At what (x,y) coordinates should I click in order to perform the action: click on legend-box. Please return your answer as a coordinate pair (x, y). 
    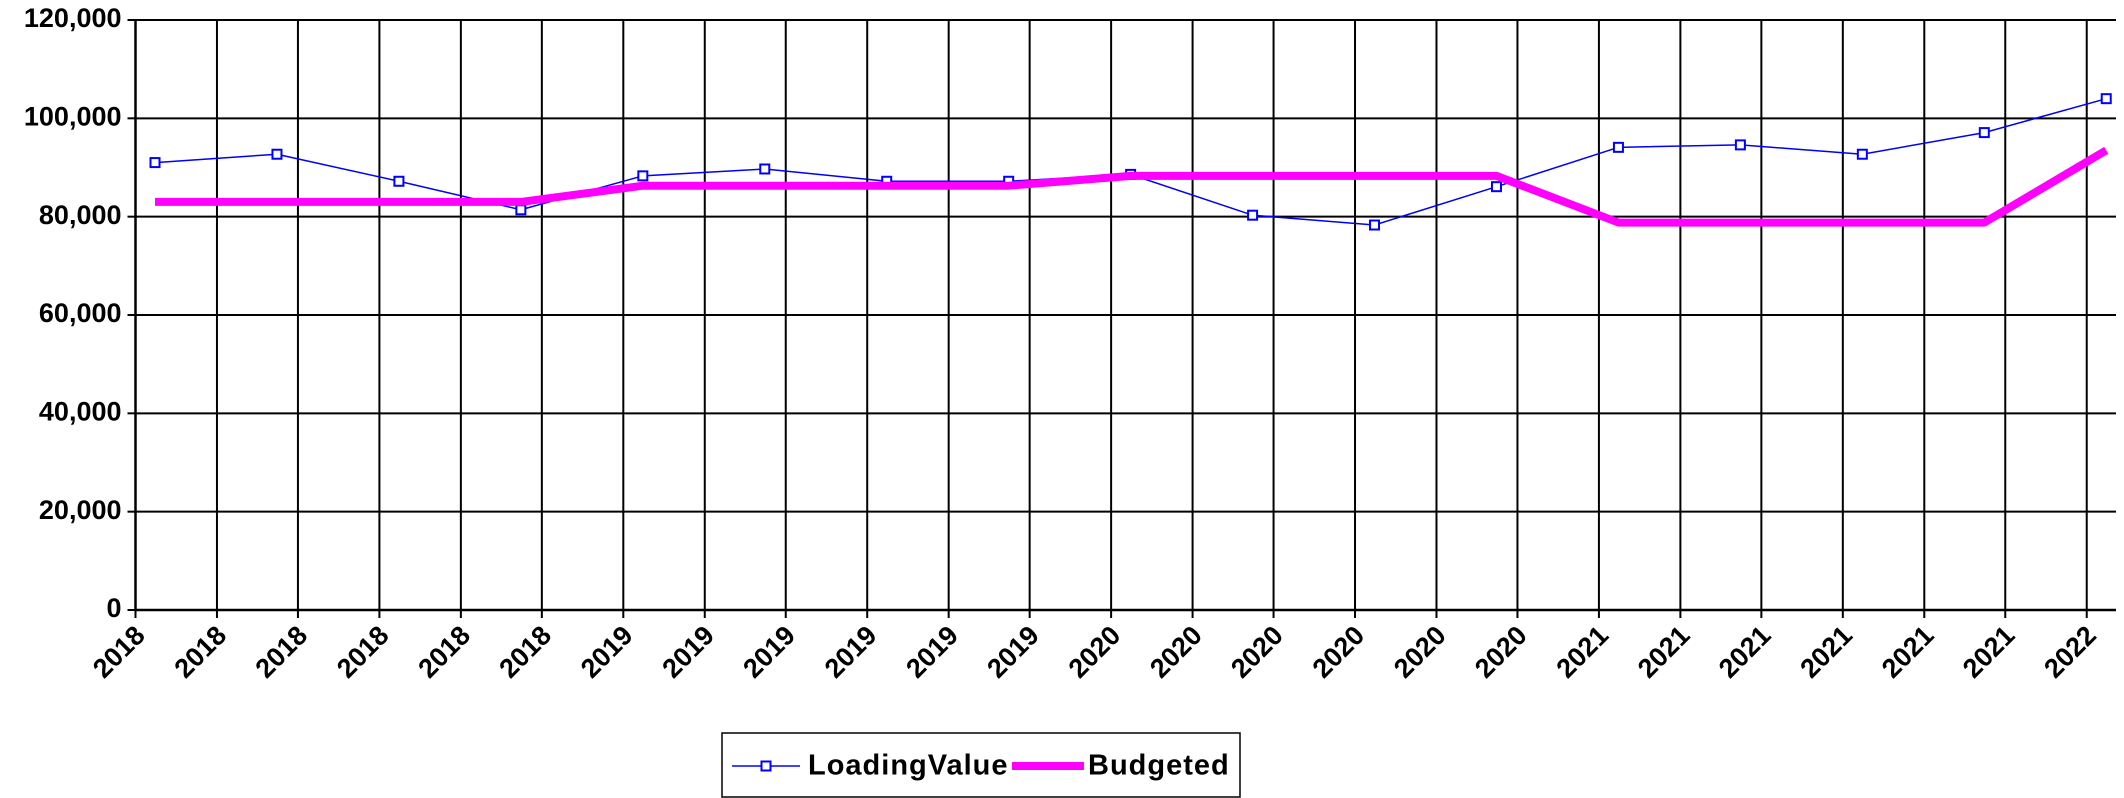
    Looking at the image, I should click on (981, 765).